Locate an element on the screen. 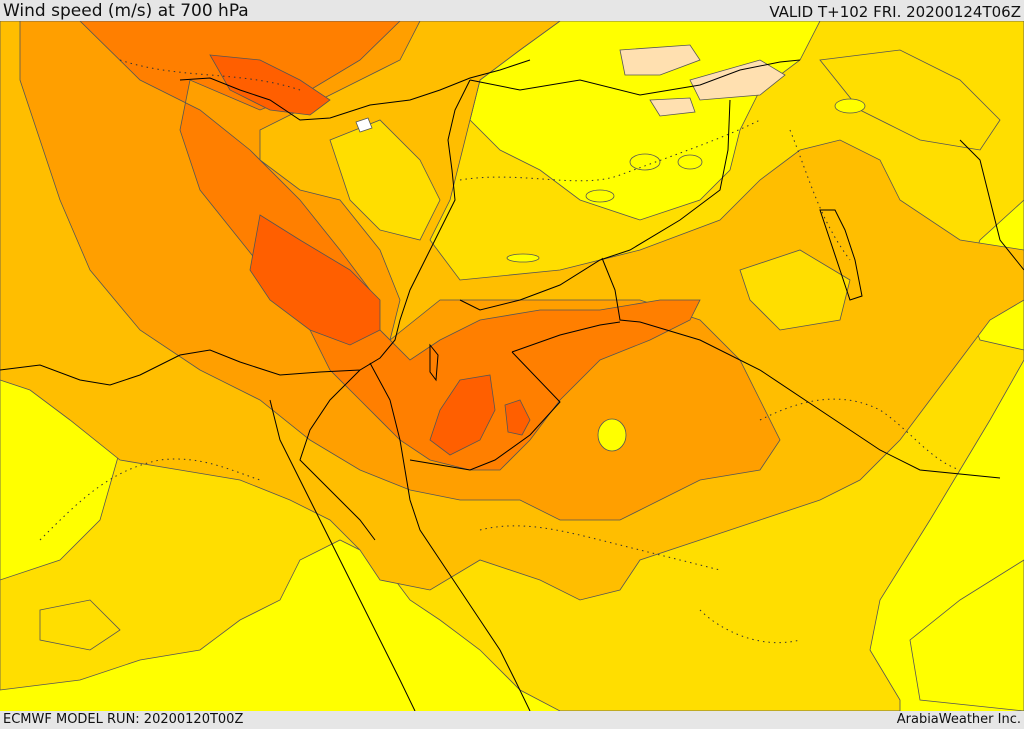 The height and width of the screenshot is (729, 1024). turkey-syria-border is located at coordinates (635, 77).